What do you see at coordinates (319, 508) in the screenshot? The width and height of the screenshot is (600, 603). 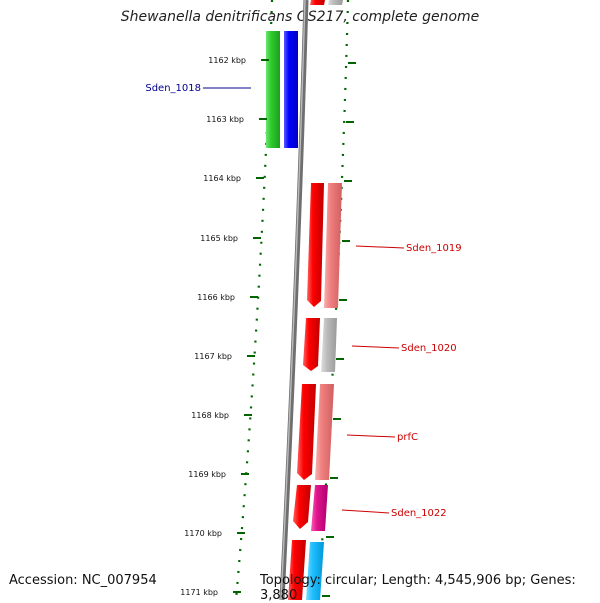 I see `gene-sden1022-magenta` at bounding box center [319, 508].